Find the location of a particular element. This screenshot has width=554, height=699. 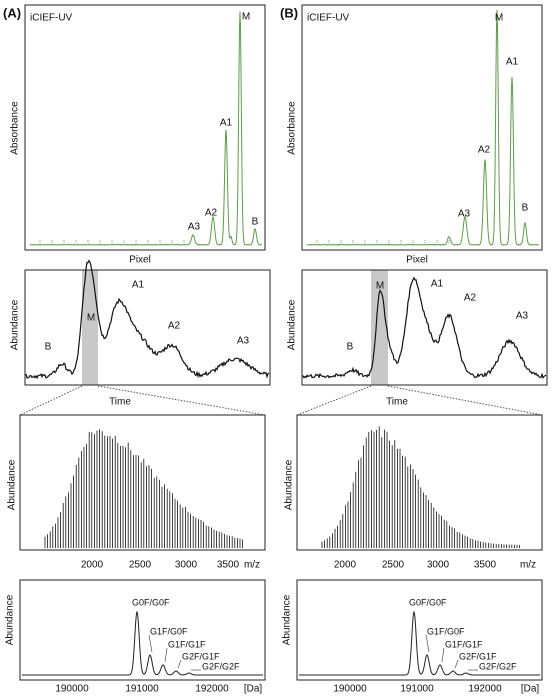

panel-label: (B) is located at coordinates (289, 12).